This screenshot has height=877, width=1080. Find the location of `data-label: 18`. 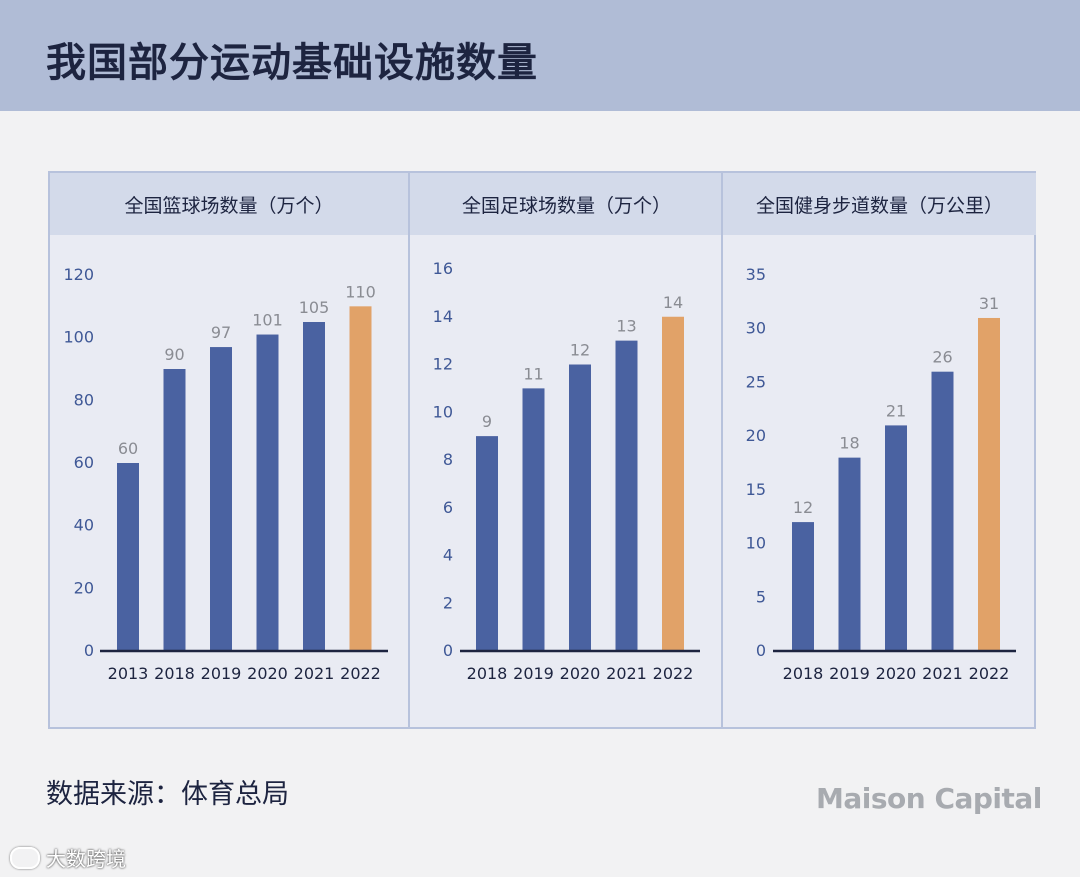

data-label: 18 is located at coordinates (849, 443).